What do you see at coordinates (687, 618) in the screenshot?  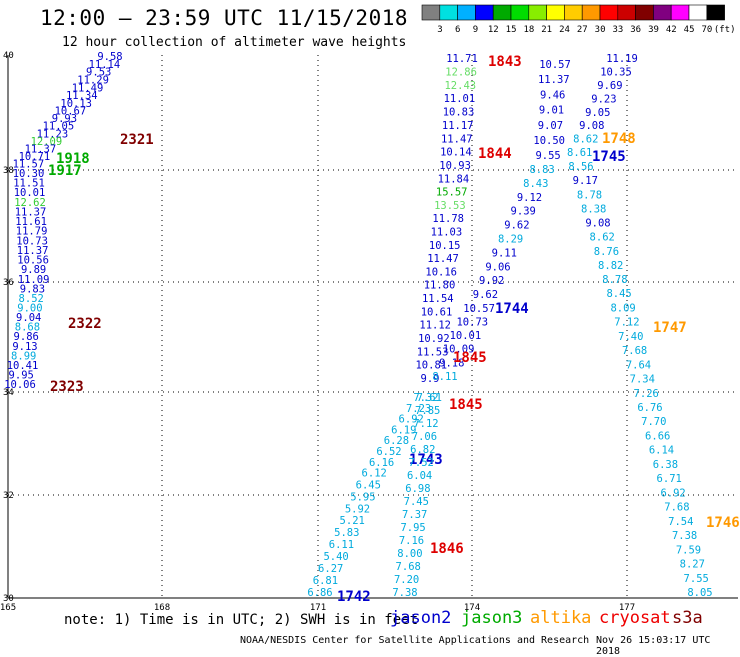 I see `legend-s3a: s3a` at bounding box center [687, 618].